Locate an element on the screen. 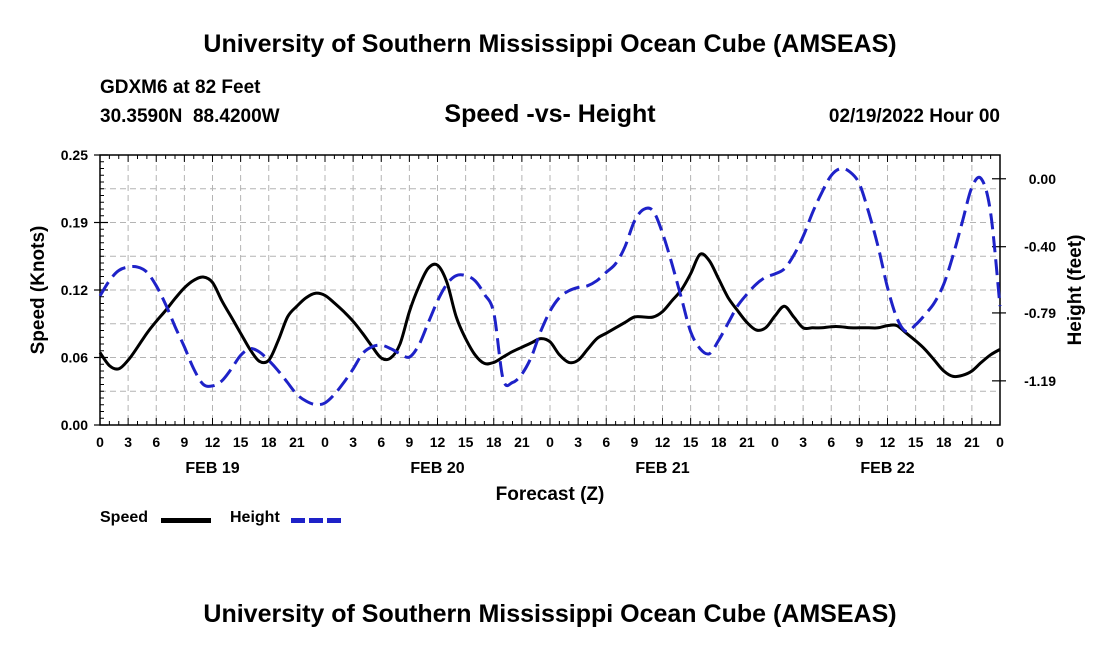 This screenshot has width=1100, height=650. y-tick-label: 0.25 is located at coordinates (74, 155).